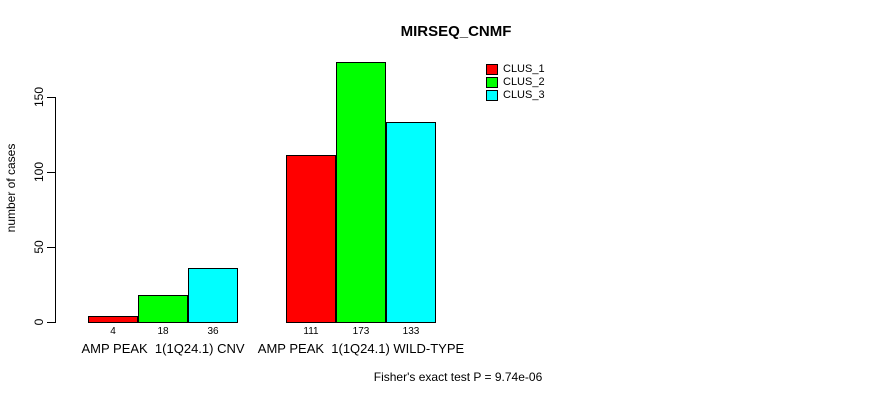  I want to click on legend-item: CLUS_1, so click(515, 69).